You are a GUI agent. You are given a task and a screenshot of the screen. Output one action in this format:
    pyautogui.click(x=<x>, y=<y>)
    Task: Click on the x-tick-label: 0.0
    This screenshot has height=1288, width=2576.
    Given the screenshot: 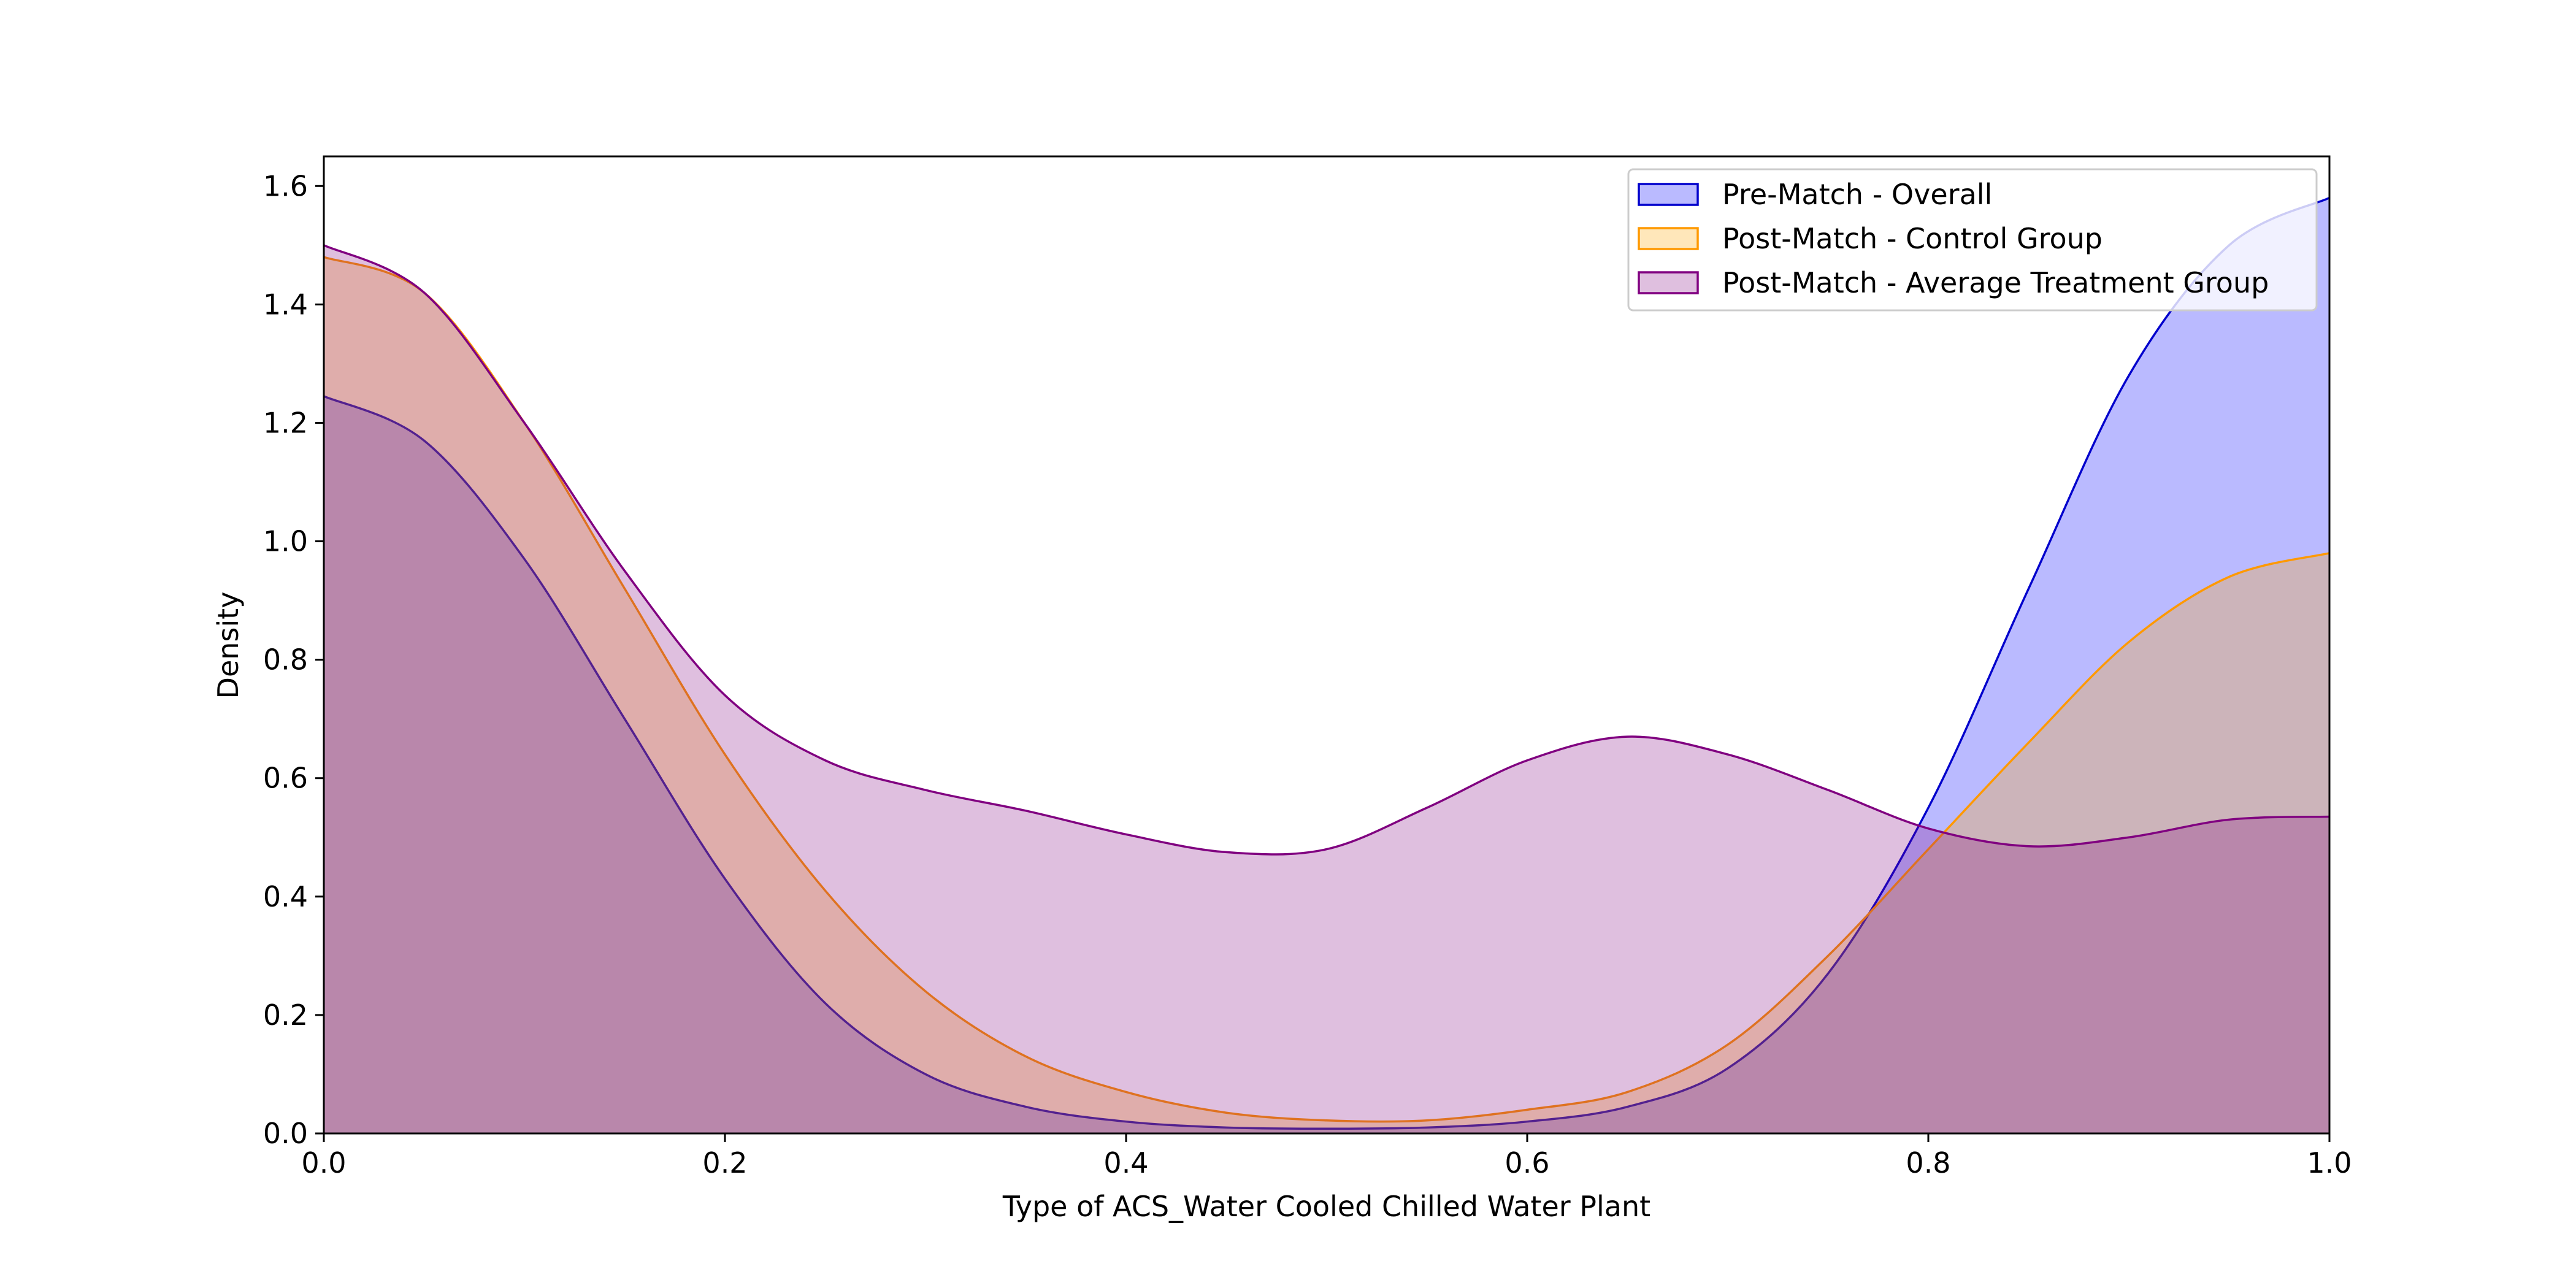 What is the action you would take?
    pyautogui.click(x=323, y=1162)
    